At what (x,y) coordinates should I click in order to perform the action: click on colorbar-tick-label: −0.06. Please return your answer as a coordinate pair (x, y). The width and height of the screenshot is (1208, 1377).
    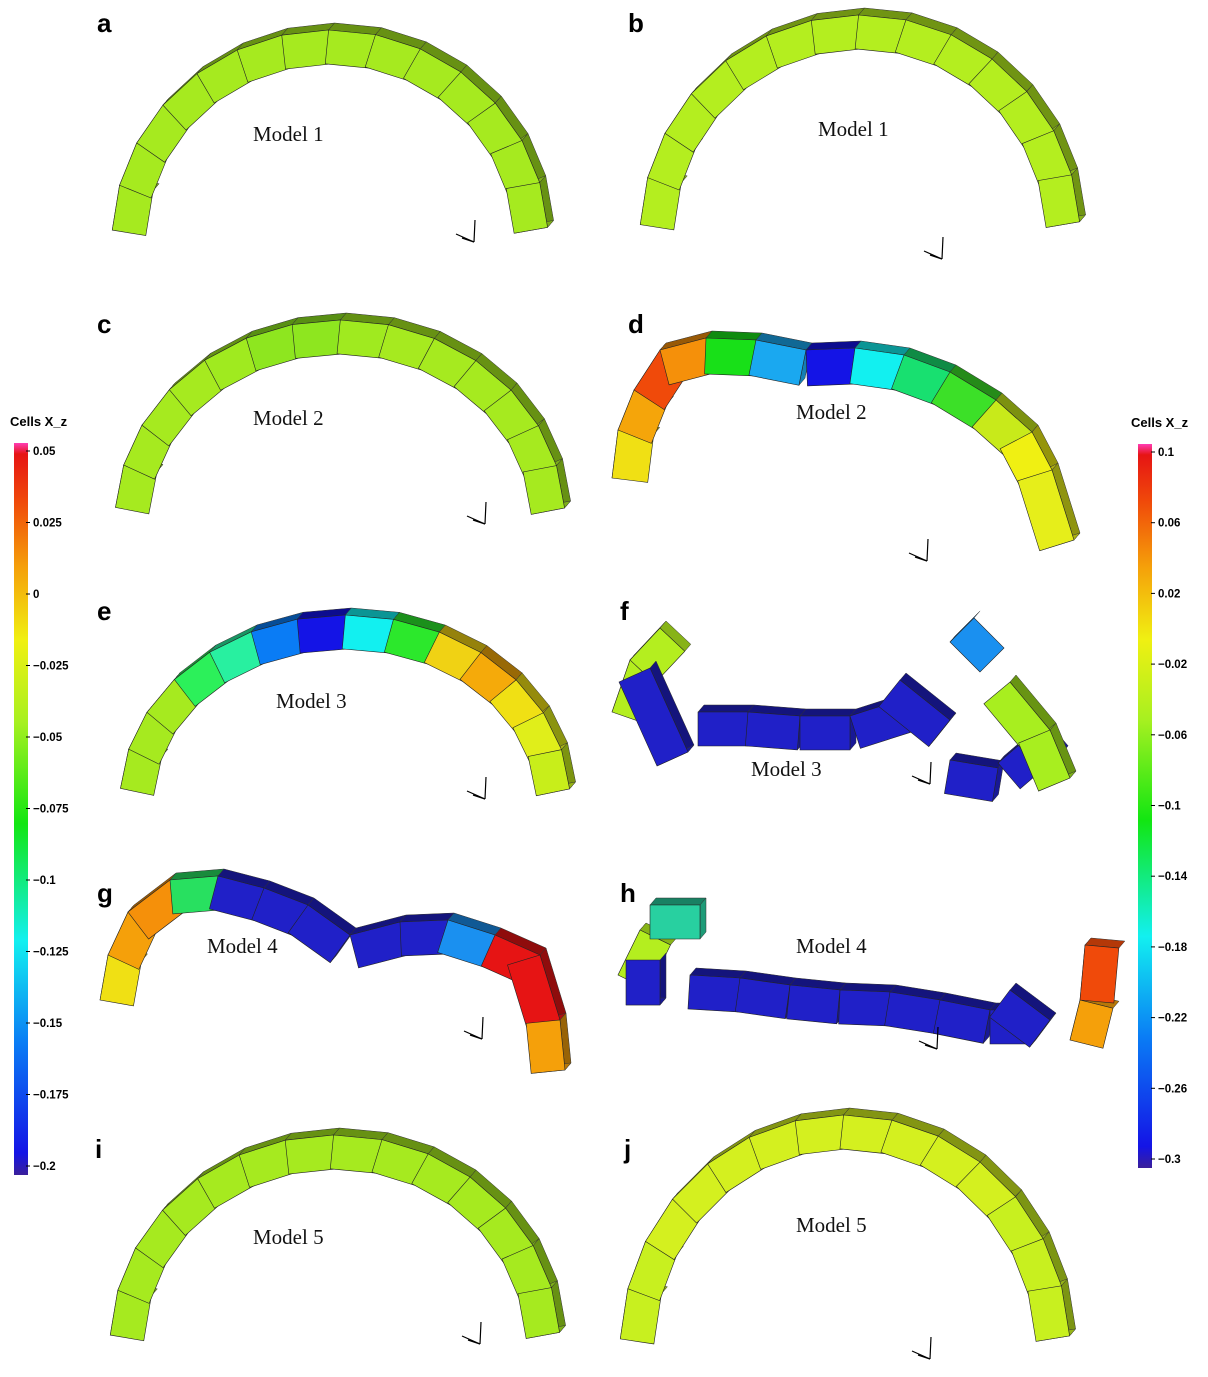
    Looking at the image, I should click on (1172, 736).